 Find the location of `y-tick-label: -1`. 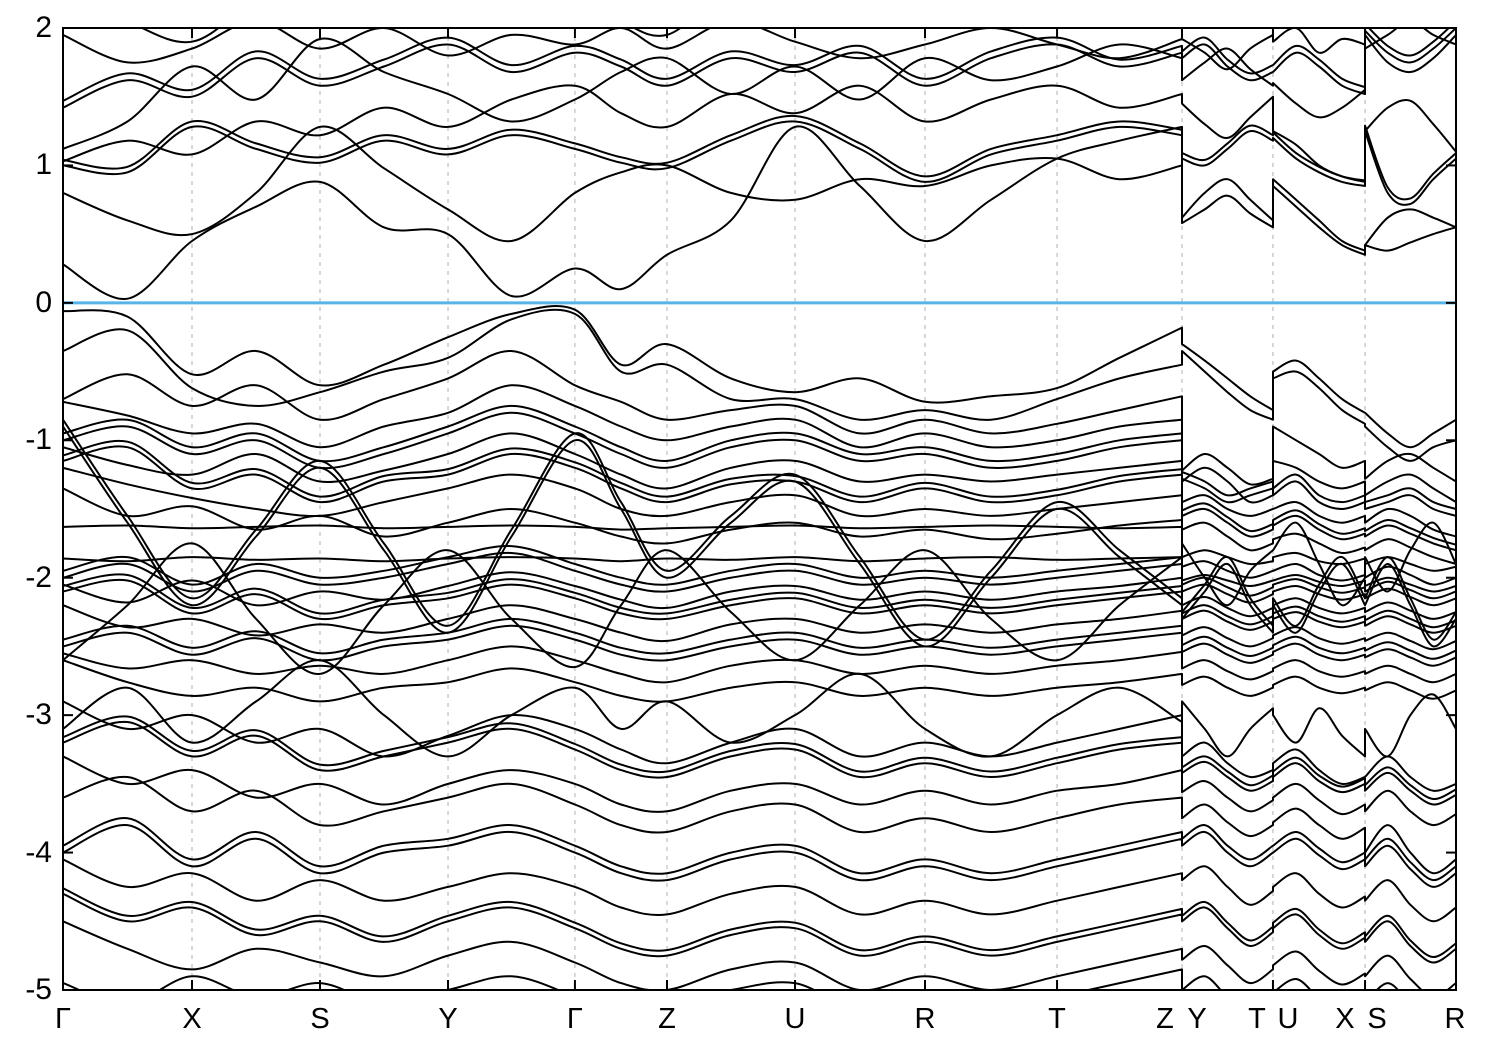

y-tick-label: -1 is located at coordinates (38, 440).